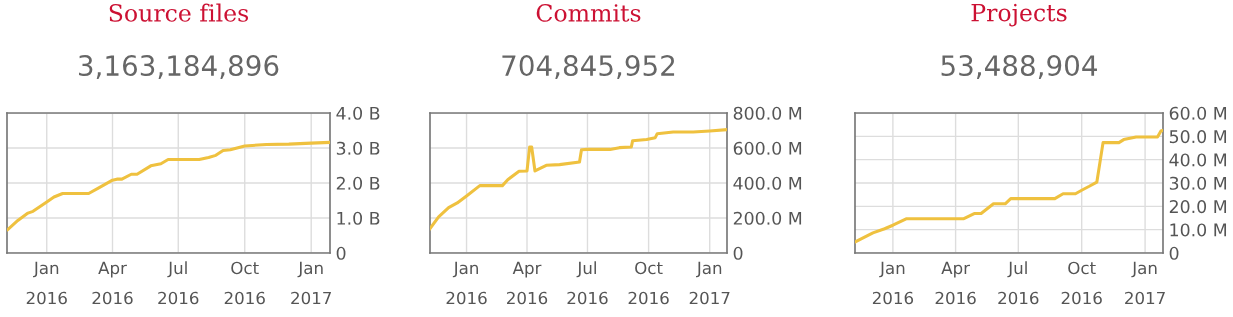 Image resolution: width=1233 pixels, height=317 pixels. What do you see at coordinates (588, 67) in the screenshot?
I see `chart-subtitle: 704,845,952` at bounding box center [588, 67].